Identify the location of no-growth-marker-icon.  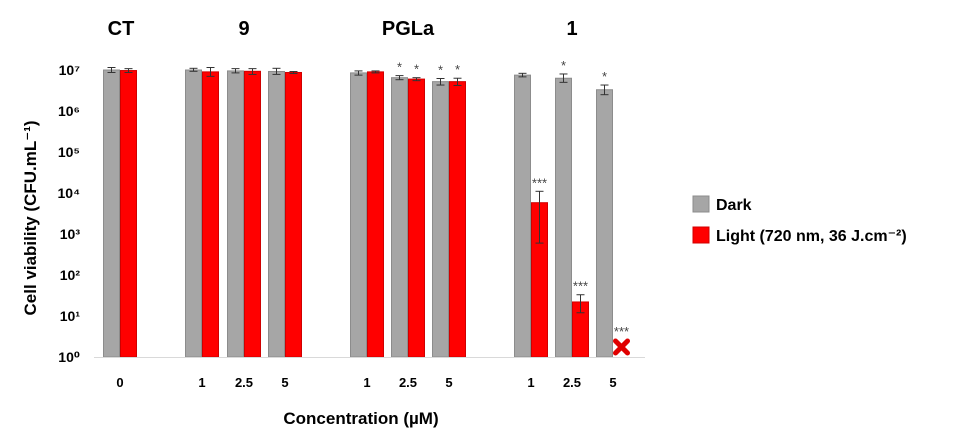
(621, 347).